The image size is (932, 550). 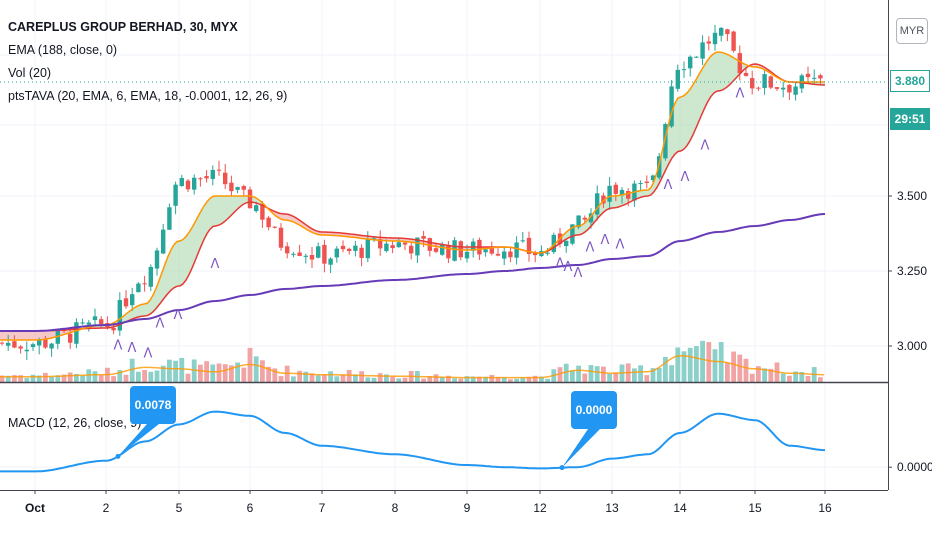 I want to click on currency-button: MYR, so click(x=912, y=31).